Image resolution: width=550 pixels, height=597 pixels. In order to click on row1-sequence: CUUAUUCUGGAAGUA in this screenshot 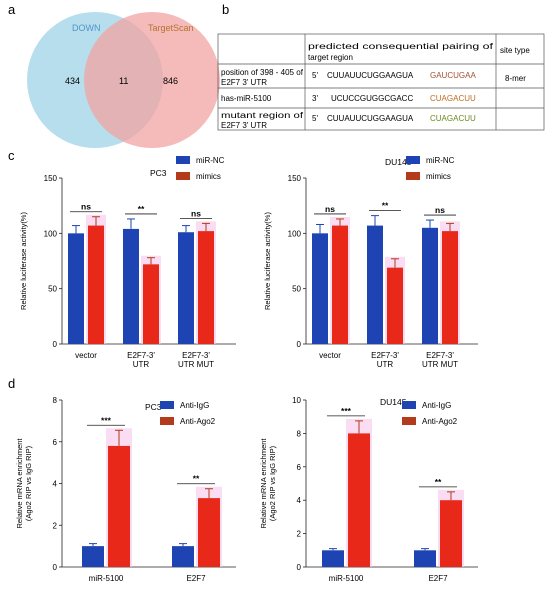, I will do `click(370, 75)`.